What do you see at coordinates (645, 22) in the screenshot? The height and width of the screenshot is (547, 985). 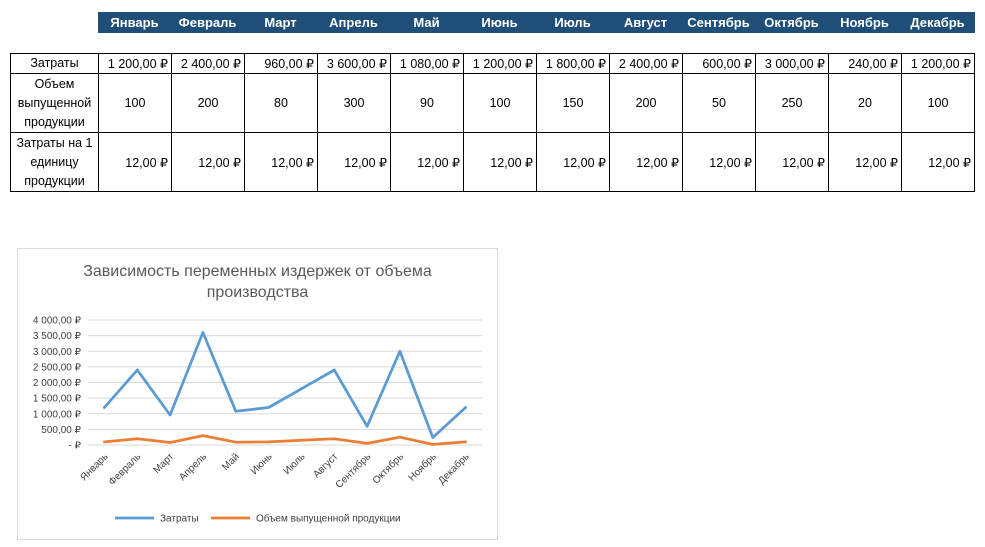 I see `month-header-8: Август` at bounding box center [645, 22].